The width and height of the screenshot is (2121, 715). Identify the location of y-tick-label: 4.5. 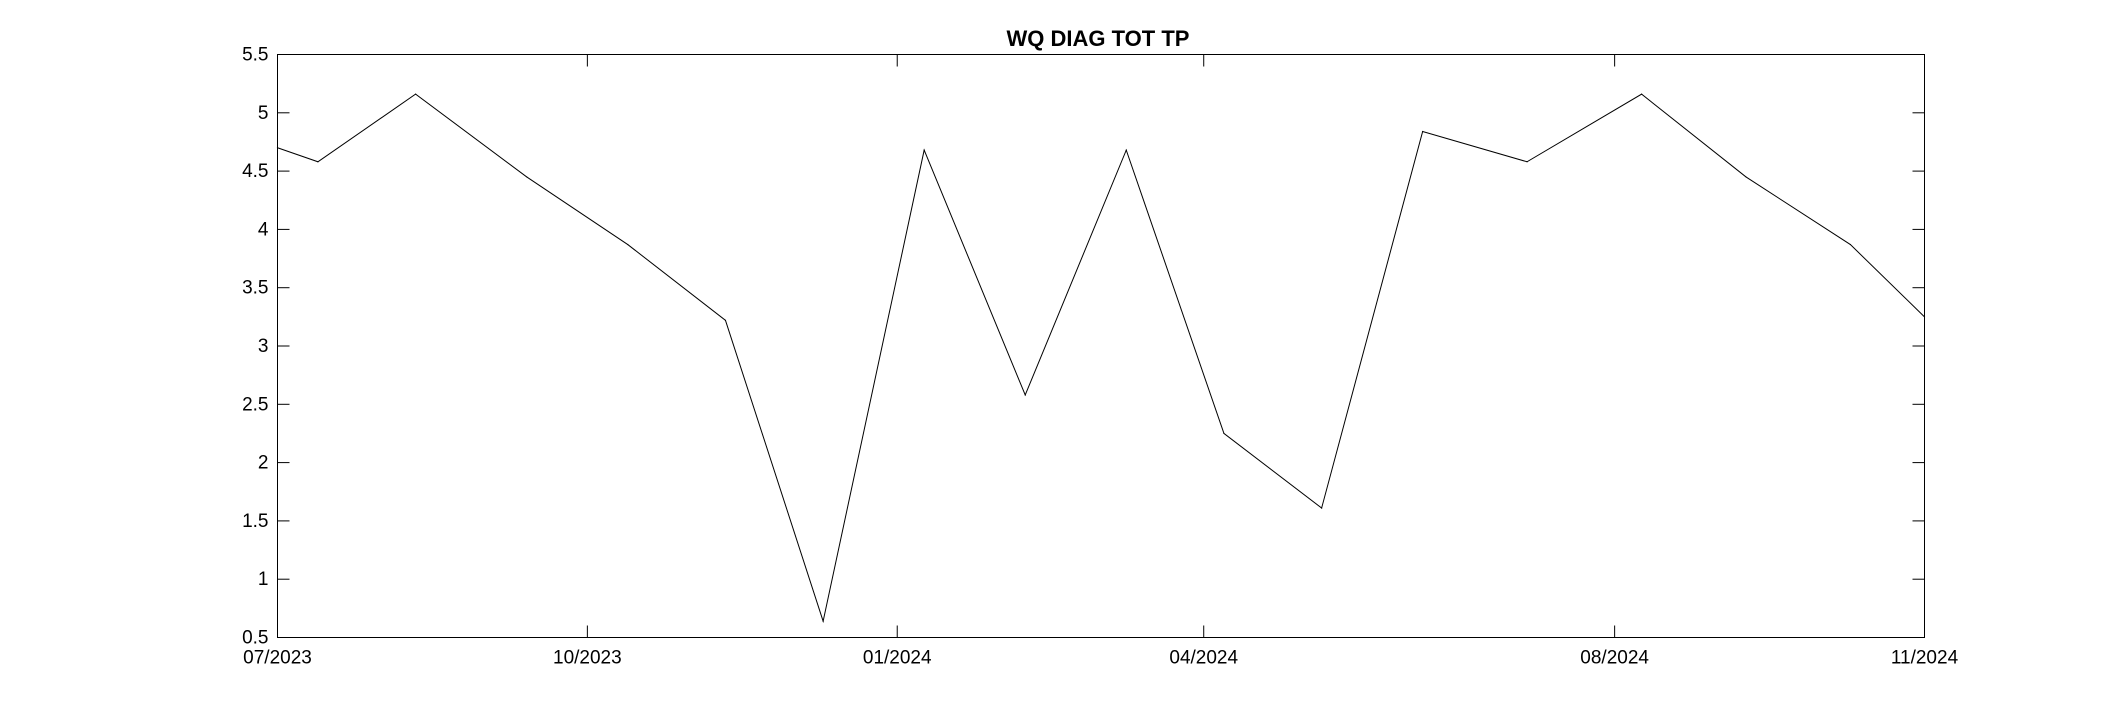
(255, 171).